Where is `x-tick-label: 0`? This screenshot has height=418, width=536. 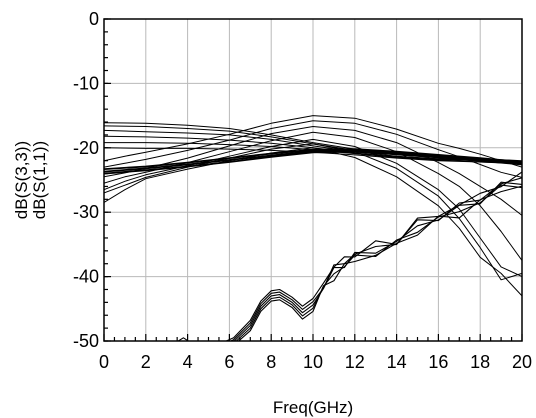 x-tick-label: 0 is located at coordinates (104, 362).